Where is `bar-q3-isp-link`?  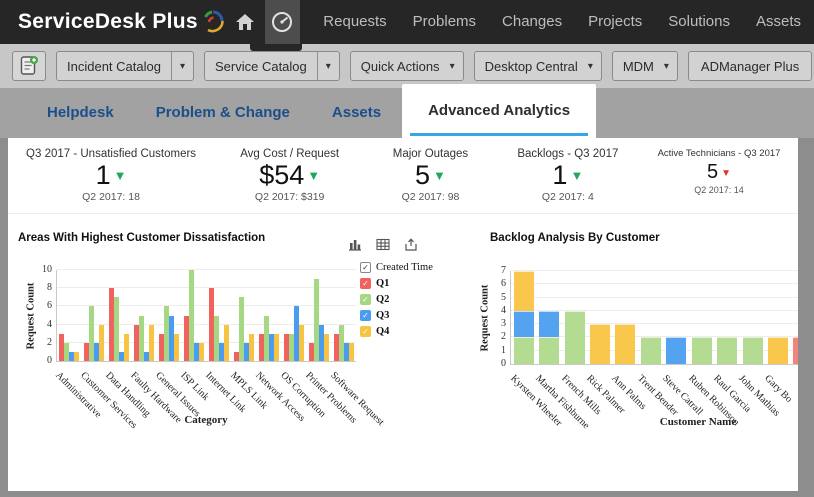
bar-q3-isp-link is located at coordinates (197, 351).